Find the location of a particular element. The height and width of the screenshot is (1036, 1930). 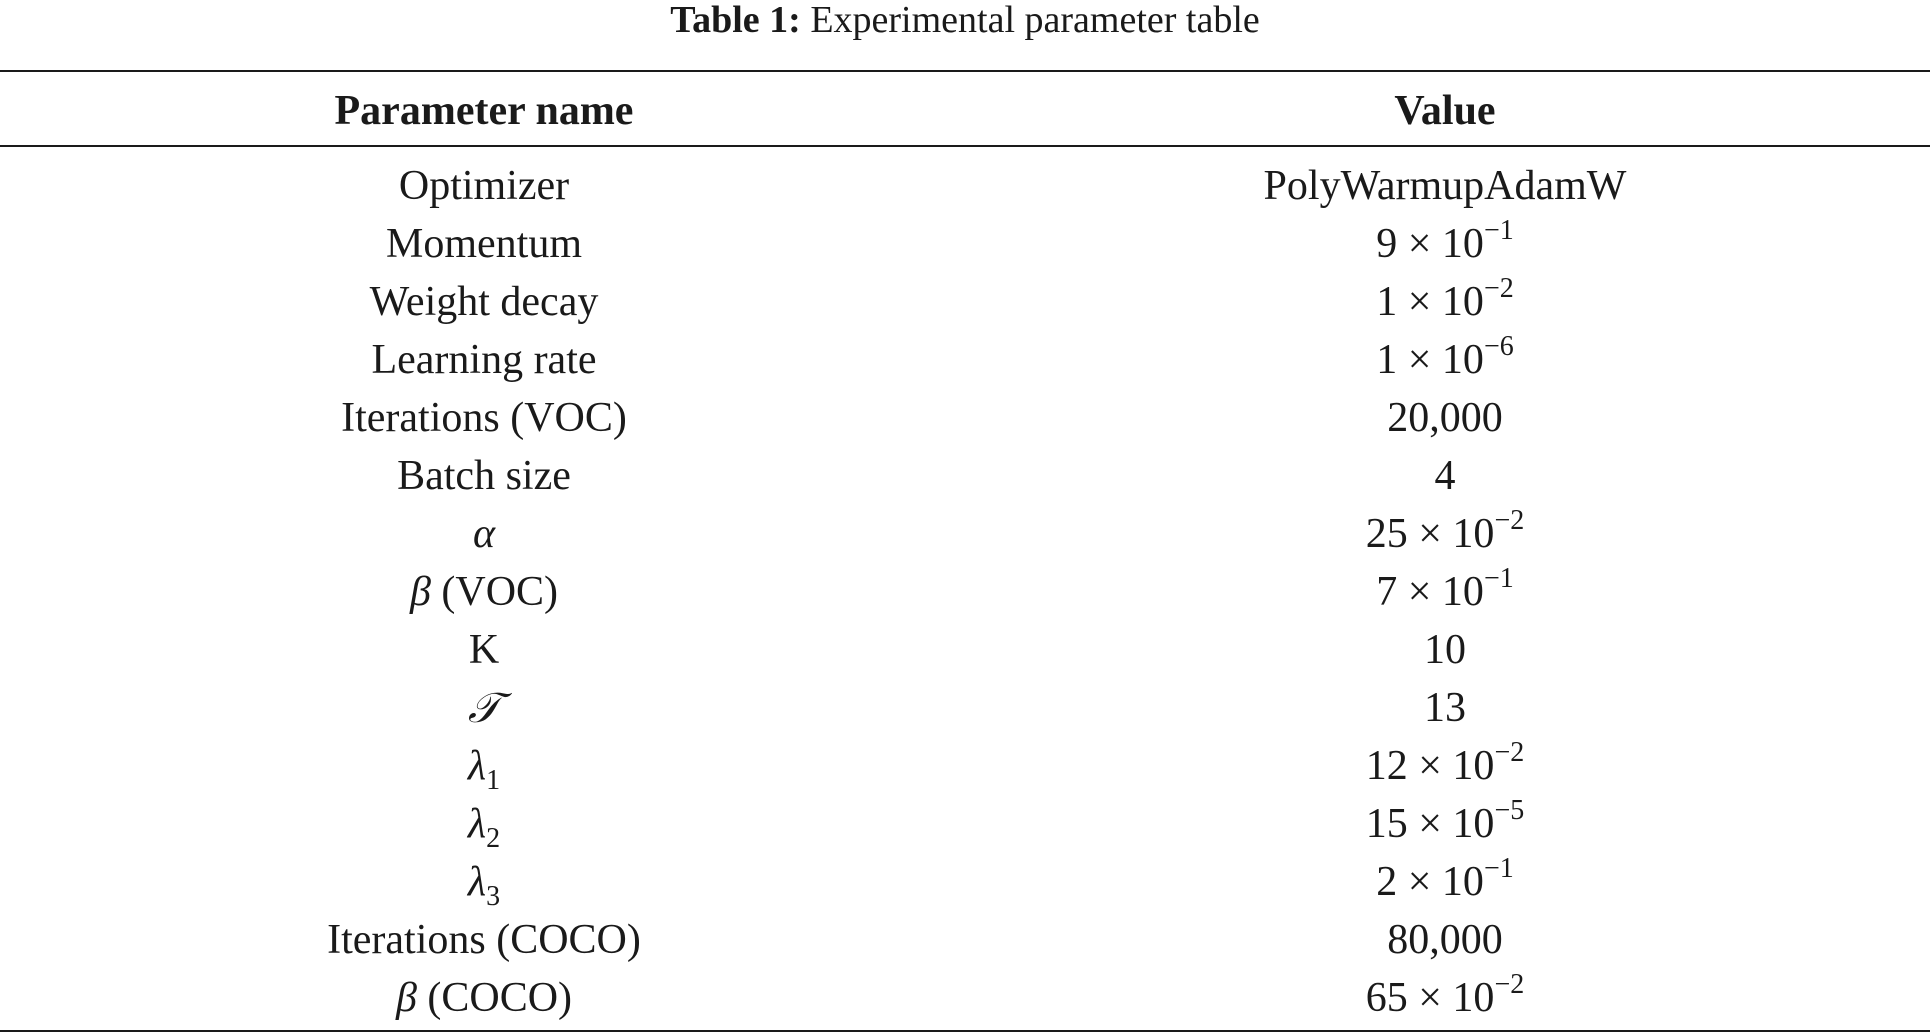

value-cell: 10 is located at coordinates (1445, 650).